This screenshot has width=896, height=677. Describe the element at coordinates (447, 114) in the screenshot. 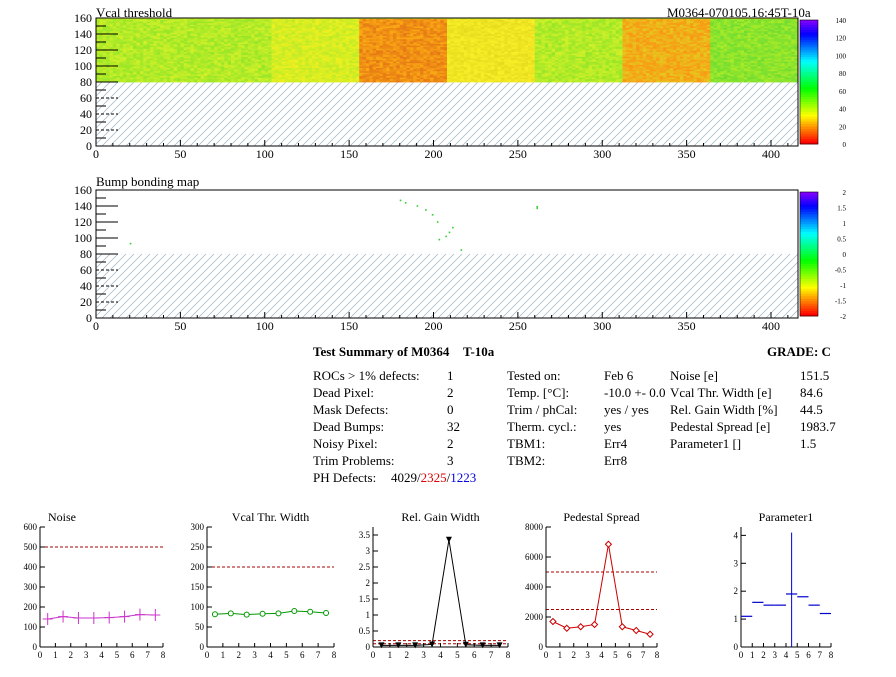

I see `no-data-region` at that location.